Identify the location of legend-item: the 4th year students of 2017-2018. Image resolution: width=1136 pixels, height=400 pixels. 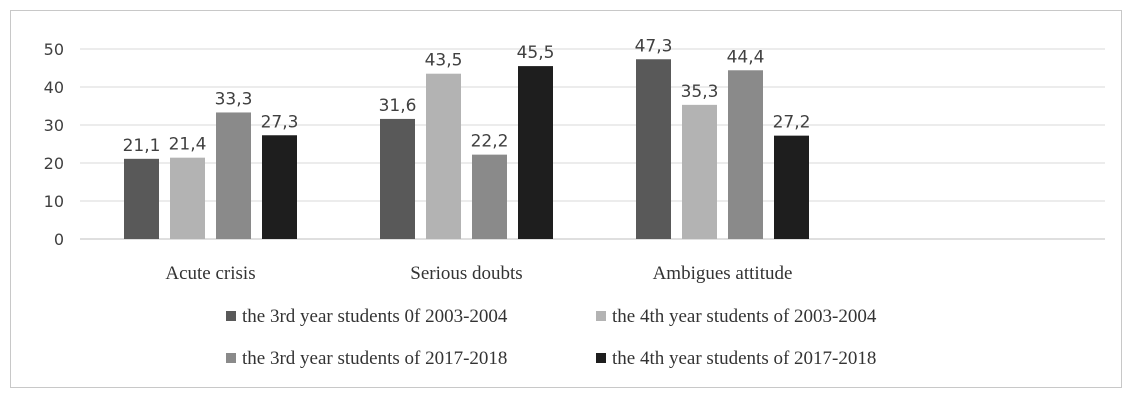
(736, 358).